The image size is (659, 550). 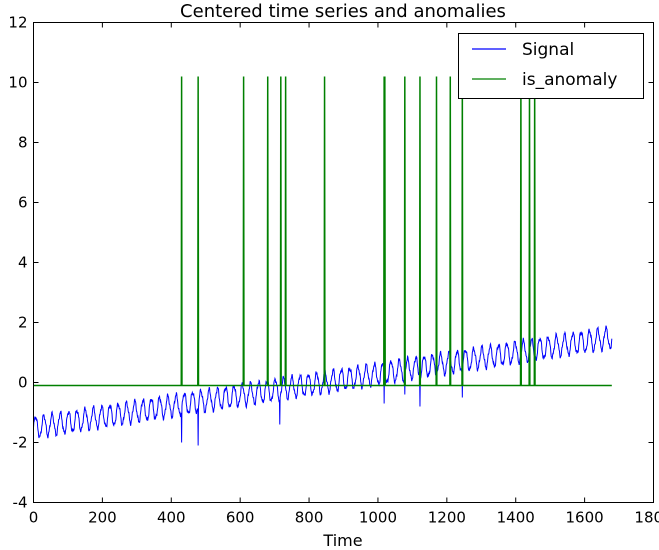 What do you see at coordinates (516, 518) in the screenshot?
I see `x-tick-label: 1400` at bounding box center [516, 518].